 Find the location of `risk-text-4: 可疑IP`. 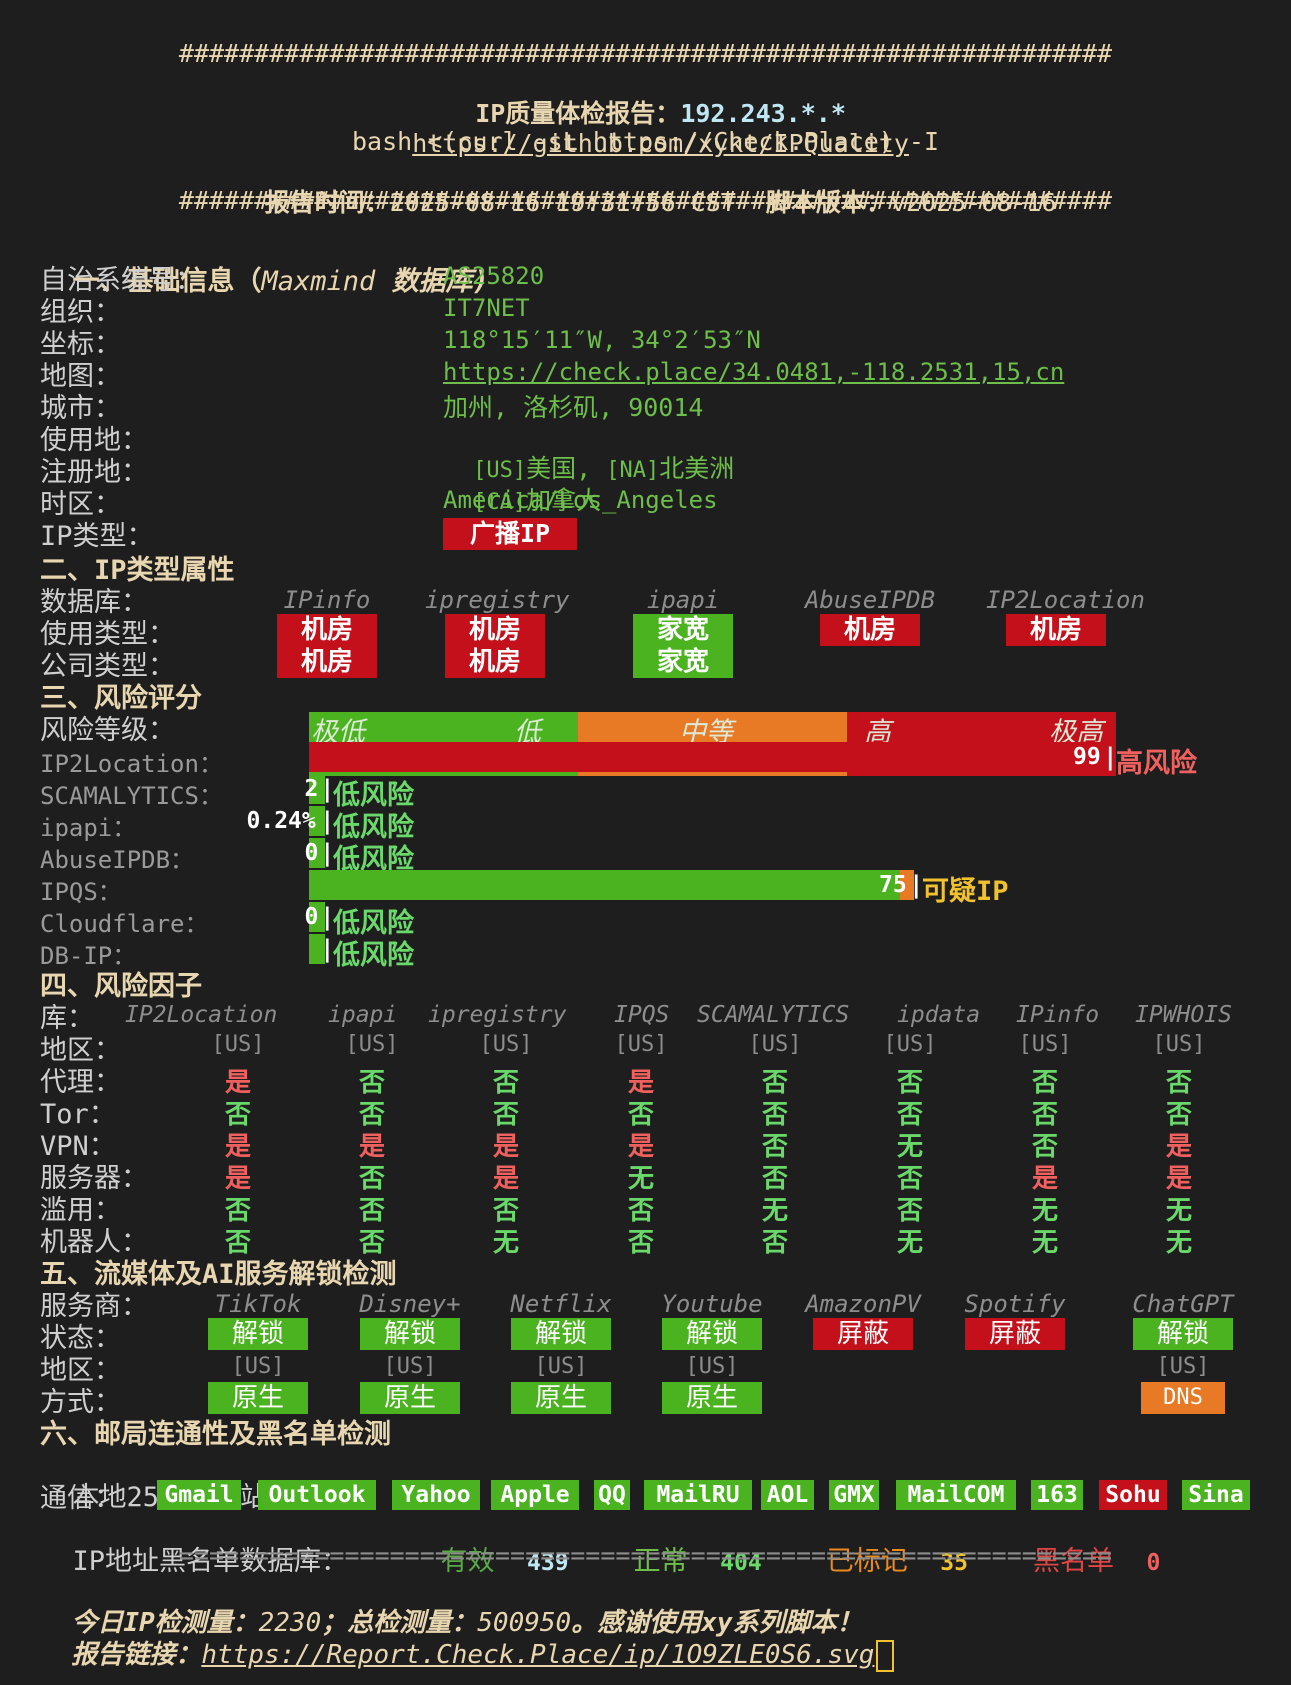

risk-text-4: 可疑IP is located at coordinates (965, 891).